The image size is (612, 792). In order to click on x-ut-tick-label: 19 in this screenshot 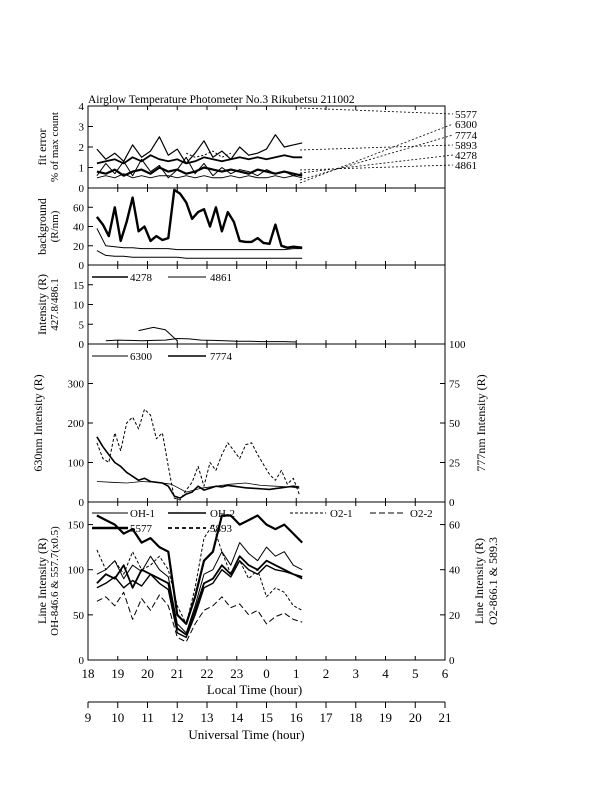, I will do `click(385, 717)`.